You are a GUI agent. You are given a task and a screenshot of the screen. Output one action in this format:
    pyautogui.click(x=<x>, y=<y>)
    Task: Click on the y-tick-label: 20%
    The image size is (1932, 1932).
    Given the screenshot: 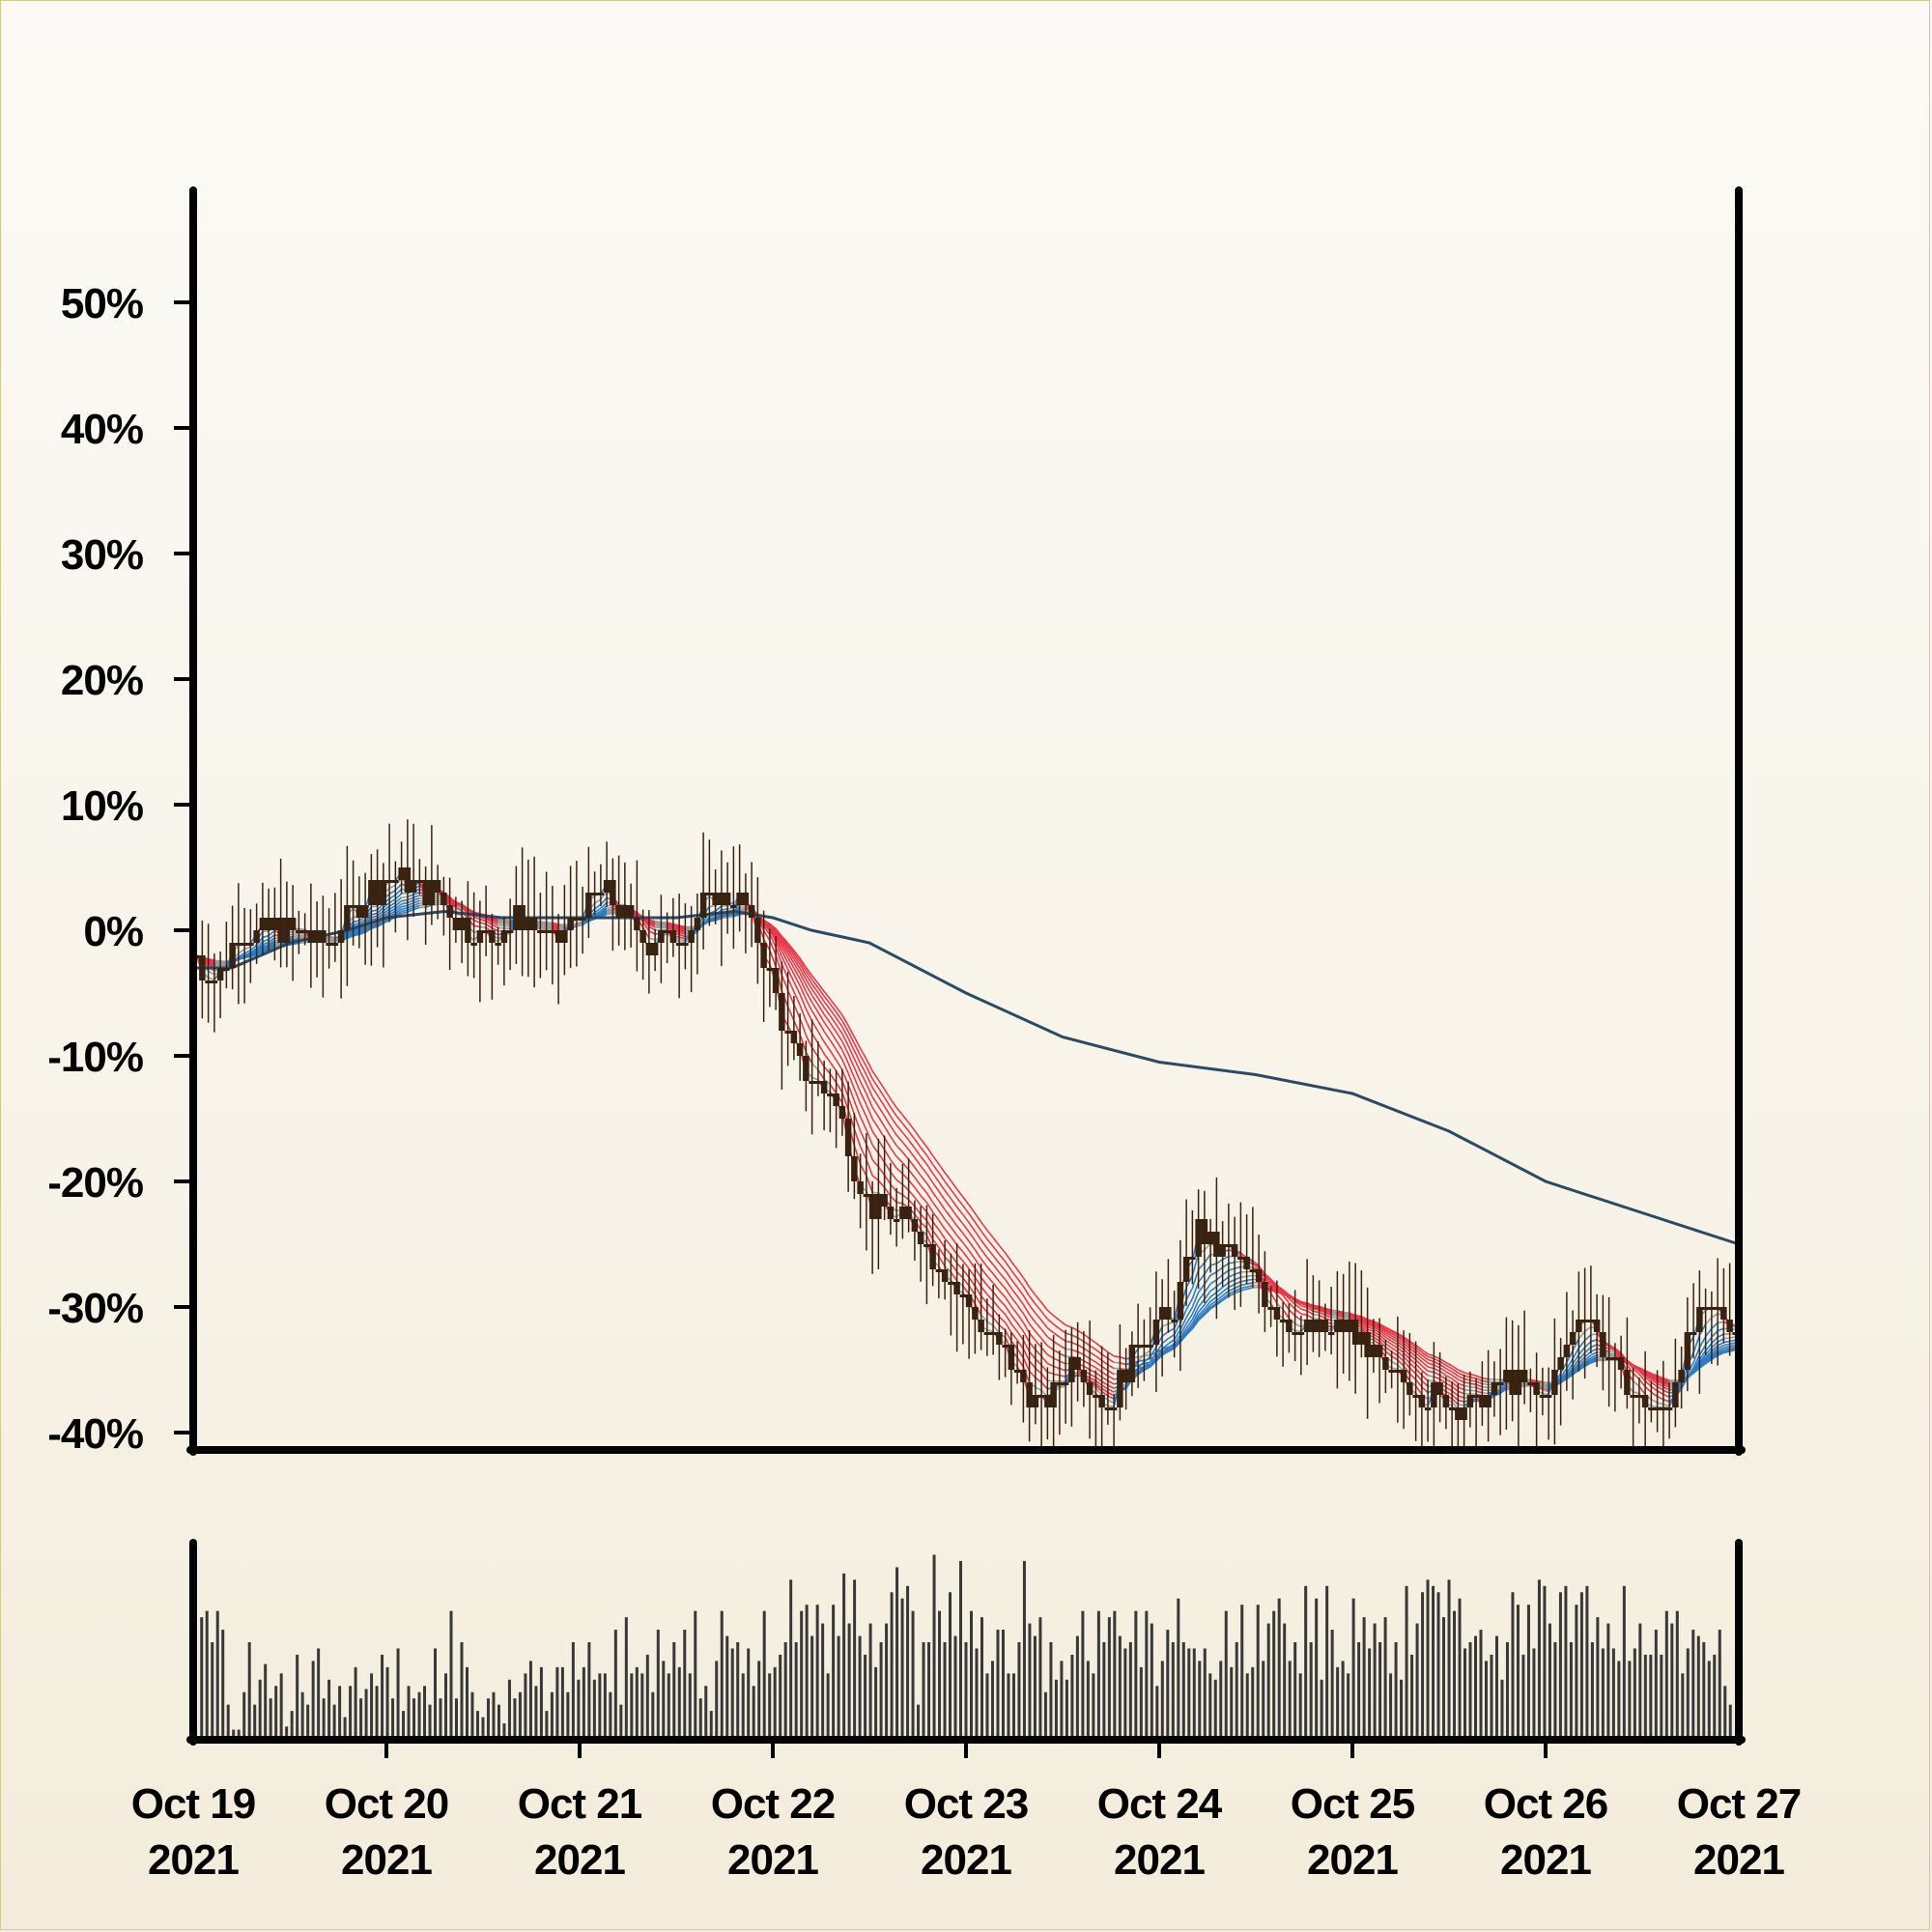 What is the action you would take?
    pyautogui.click(x=102, y=680)
    